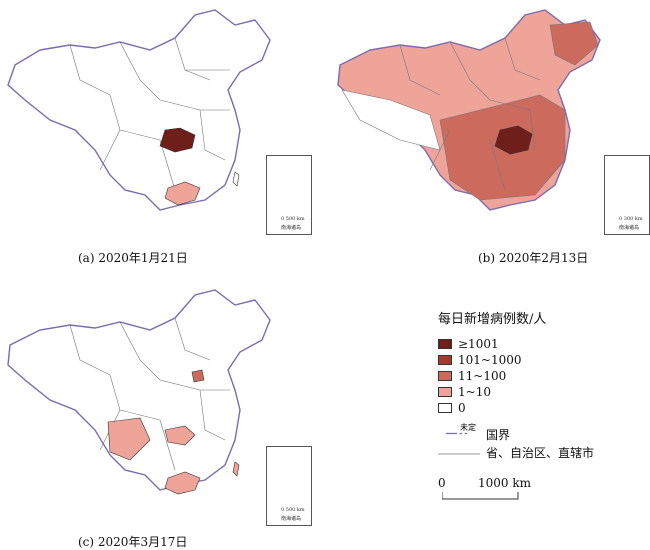 This screenshot has width=650, height=550. What do you see at coordinates (498, 435) in the screenshot?
I see `national-border-label: 国界` at bounding box center [498, 435].